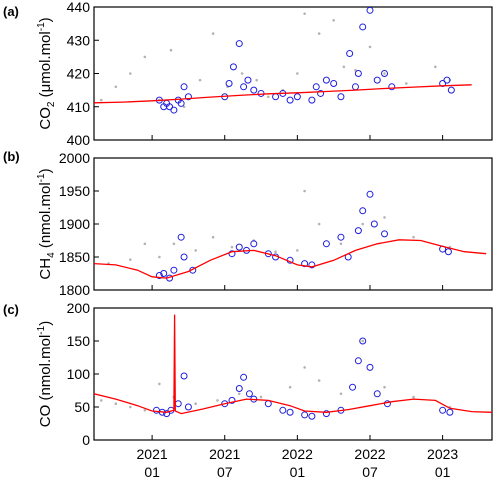  Describe the element at coordinates (74, 191) in the screenshot. I see `y-tick-label: 1950` at that location.